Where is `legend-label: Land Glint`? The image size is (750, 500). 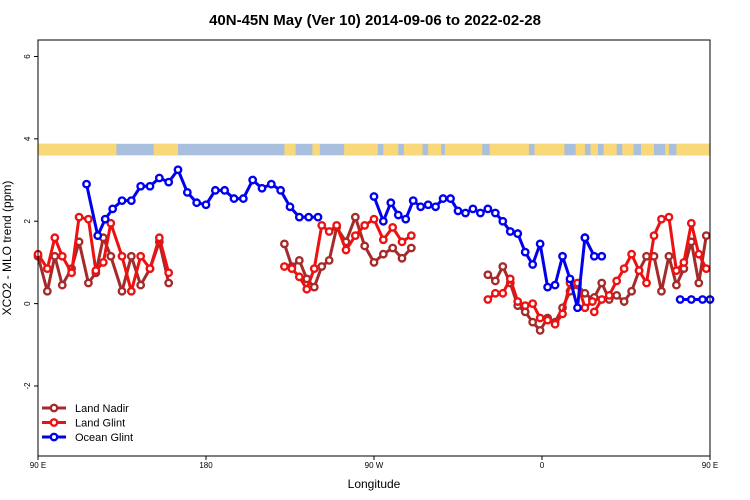 legend-label: Land Glint is located at coordinates (100, 424).